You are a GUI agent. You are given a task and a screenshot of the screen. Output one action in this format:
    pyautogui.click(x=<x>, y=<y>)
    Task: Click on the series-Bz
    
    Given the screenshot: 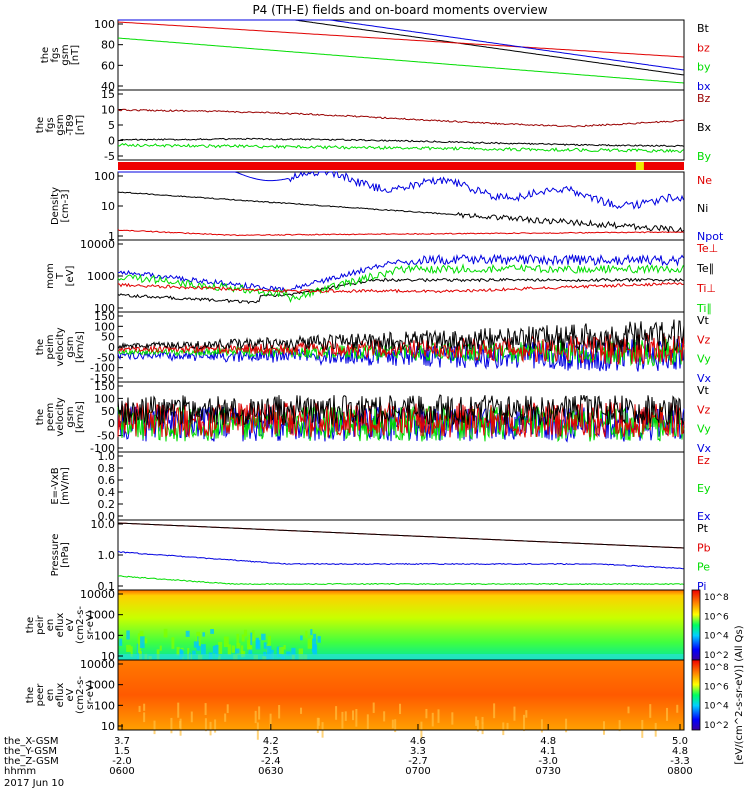 What is the action you would take?
    pyautogui.click(x=400, y=118)
    